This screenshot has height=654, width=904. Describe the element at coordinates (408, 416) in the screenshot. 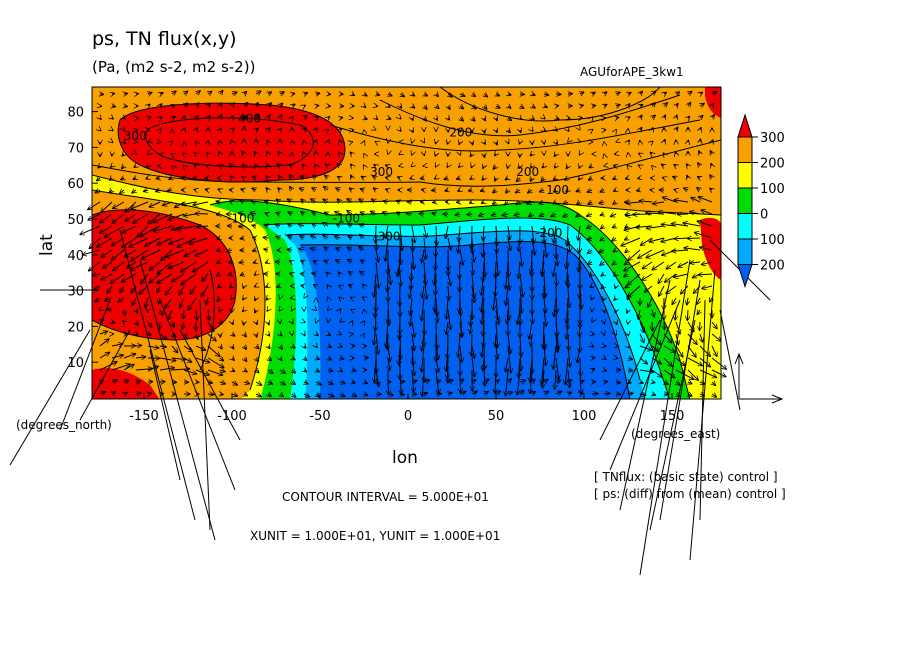

I see `x-tick-label: 0` at that location.